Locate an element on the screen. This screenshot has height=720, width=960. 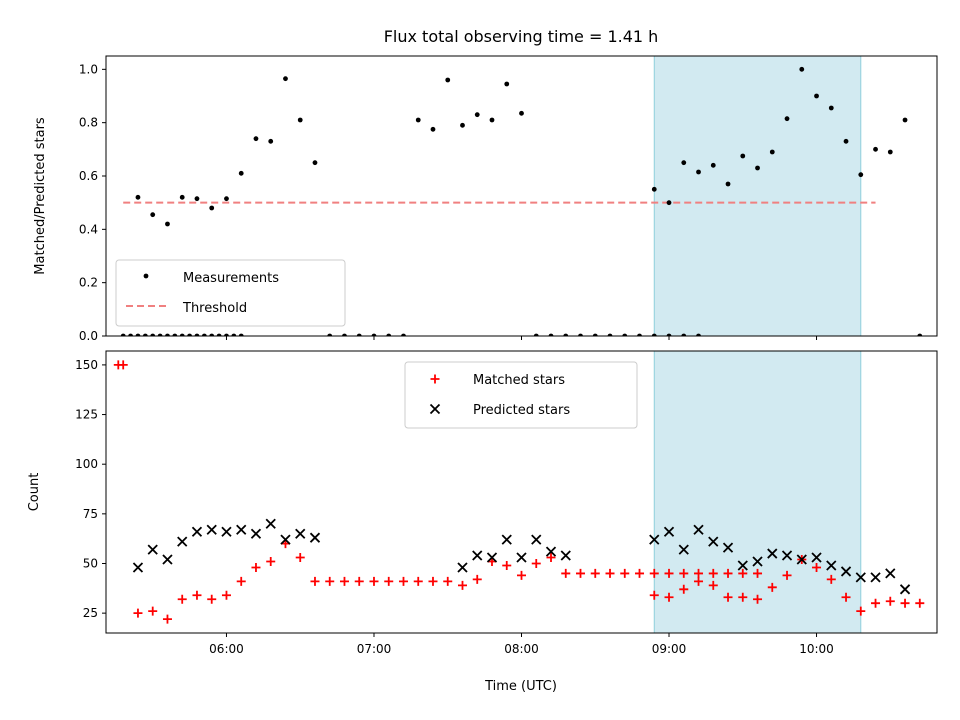
ratio-legend-box is located at coordinates (230, 293).